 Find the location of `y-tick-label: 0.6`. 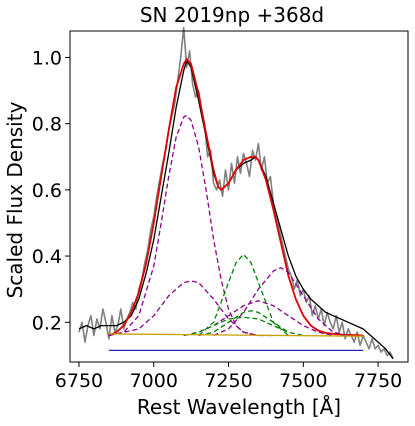

y-tick-label: 0.6 is located at coordinates (47, 191).